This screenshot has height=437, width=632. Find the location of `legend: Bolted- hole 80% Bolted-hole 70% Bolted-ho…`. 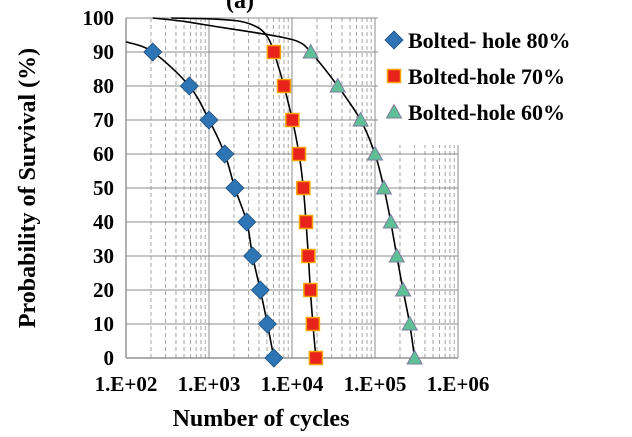

legend: Bolted- hole 80% Bolted-hole 70% Bolted-ho… is located at coordinates (501, 81).